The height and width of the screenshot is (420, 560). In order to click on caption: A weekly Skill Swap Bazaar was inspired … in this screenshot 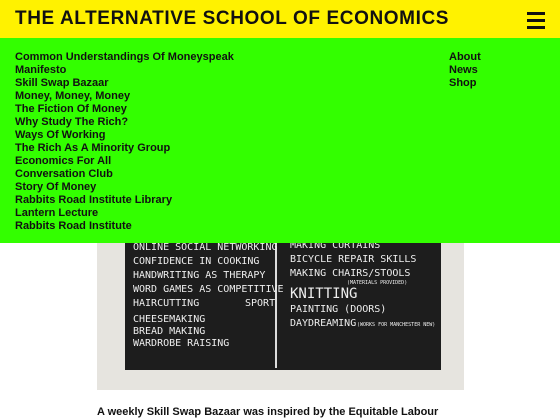, I will do `click(268, 412)`.